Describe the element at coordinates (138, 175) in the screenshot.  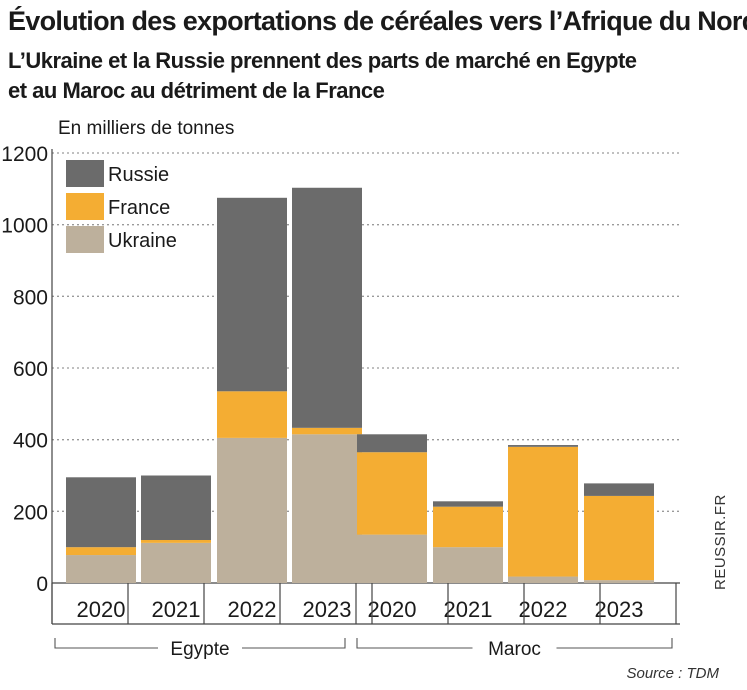
I see `legend-label-russie: Russie` at that location.